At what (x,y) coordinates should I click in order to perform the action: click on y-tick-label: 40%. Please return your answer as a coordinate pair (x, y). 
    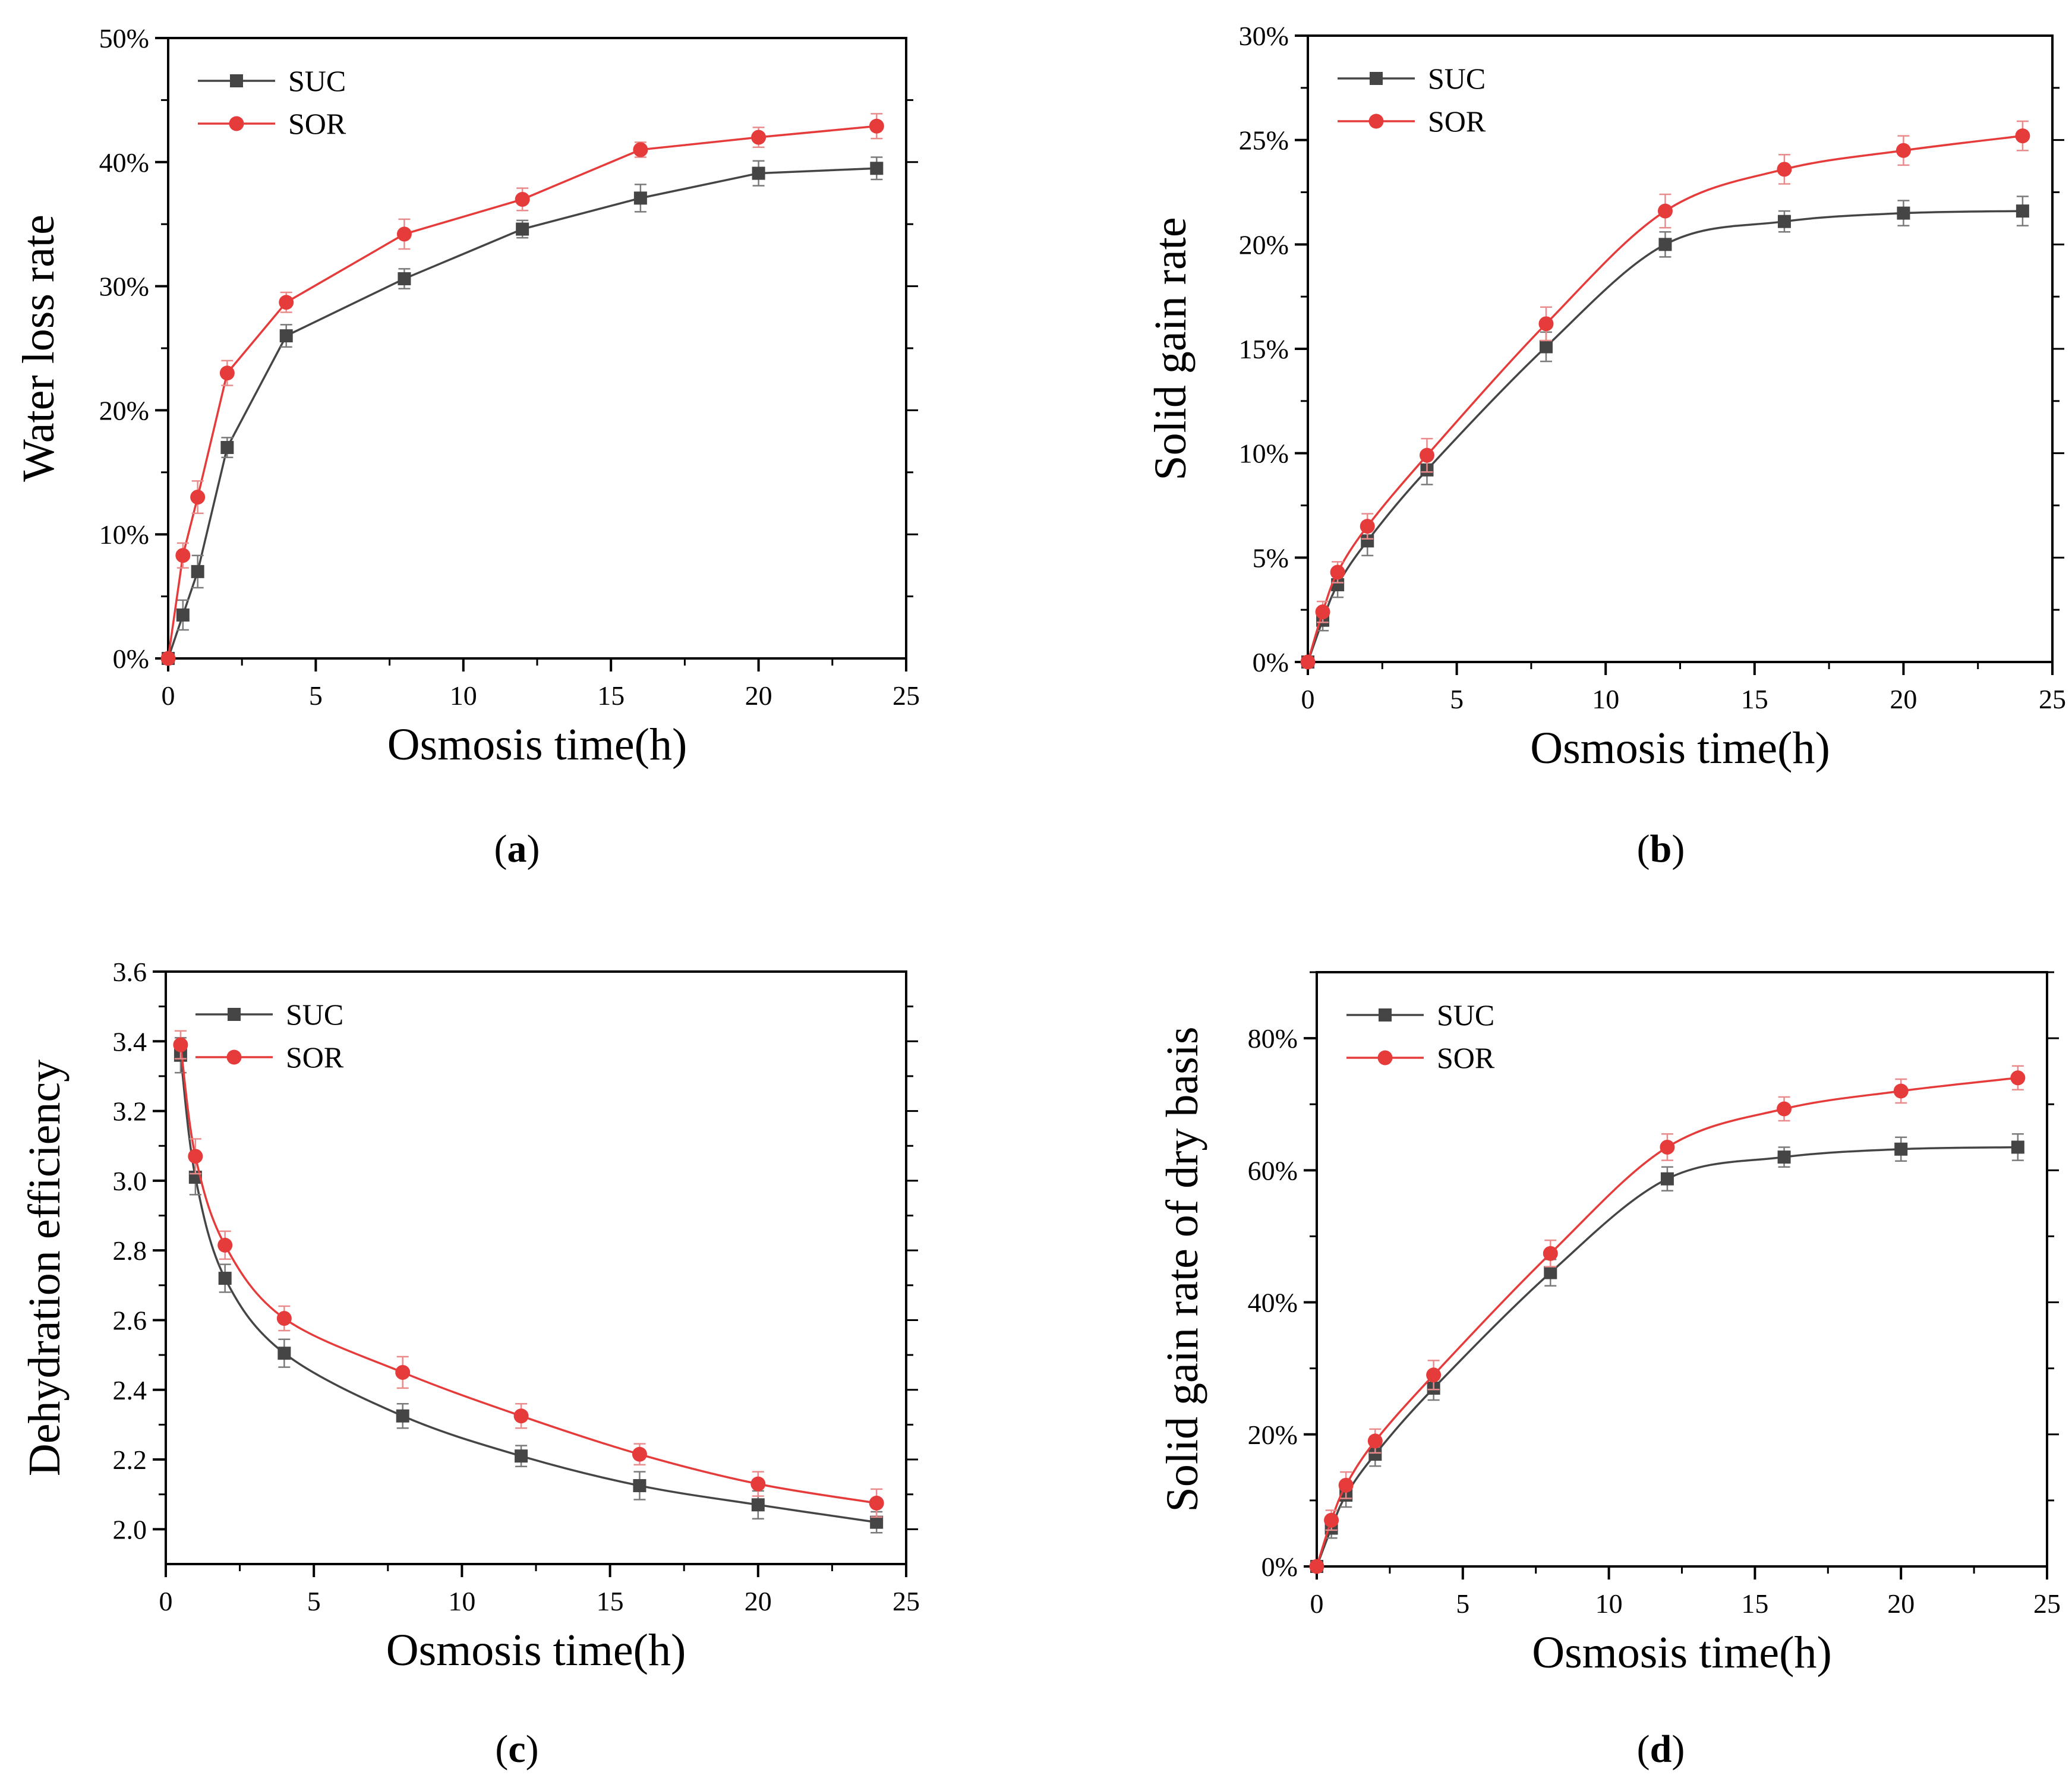
    Looking at the image, I should click on (124, 162).